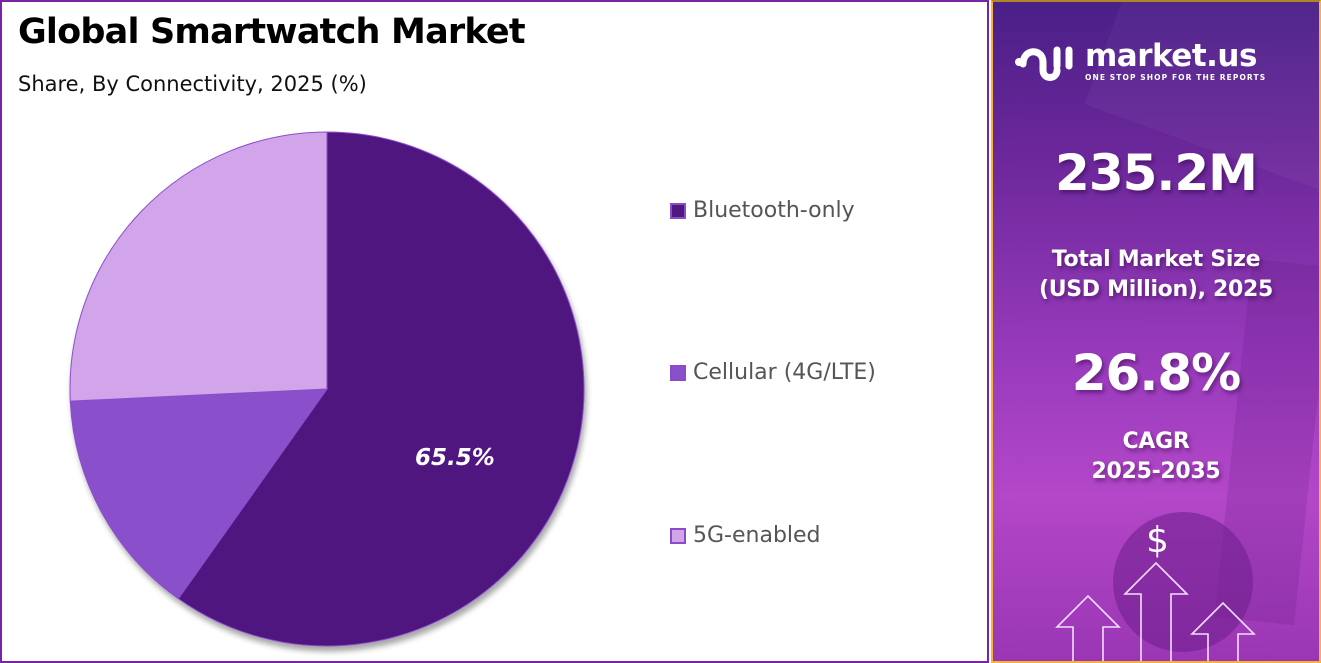 The image size is (1321, 663). What do you see at coordinates (192, 84) in the screenshot?
I see `chart-subtitle: Share, By Connectivity, 2025 (%)` at bounding box center [192, 84].